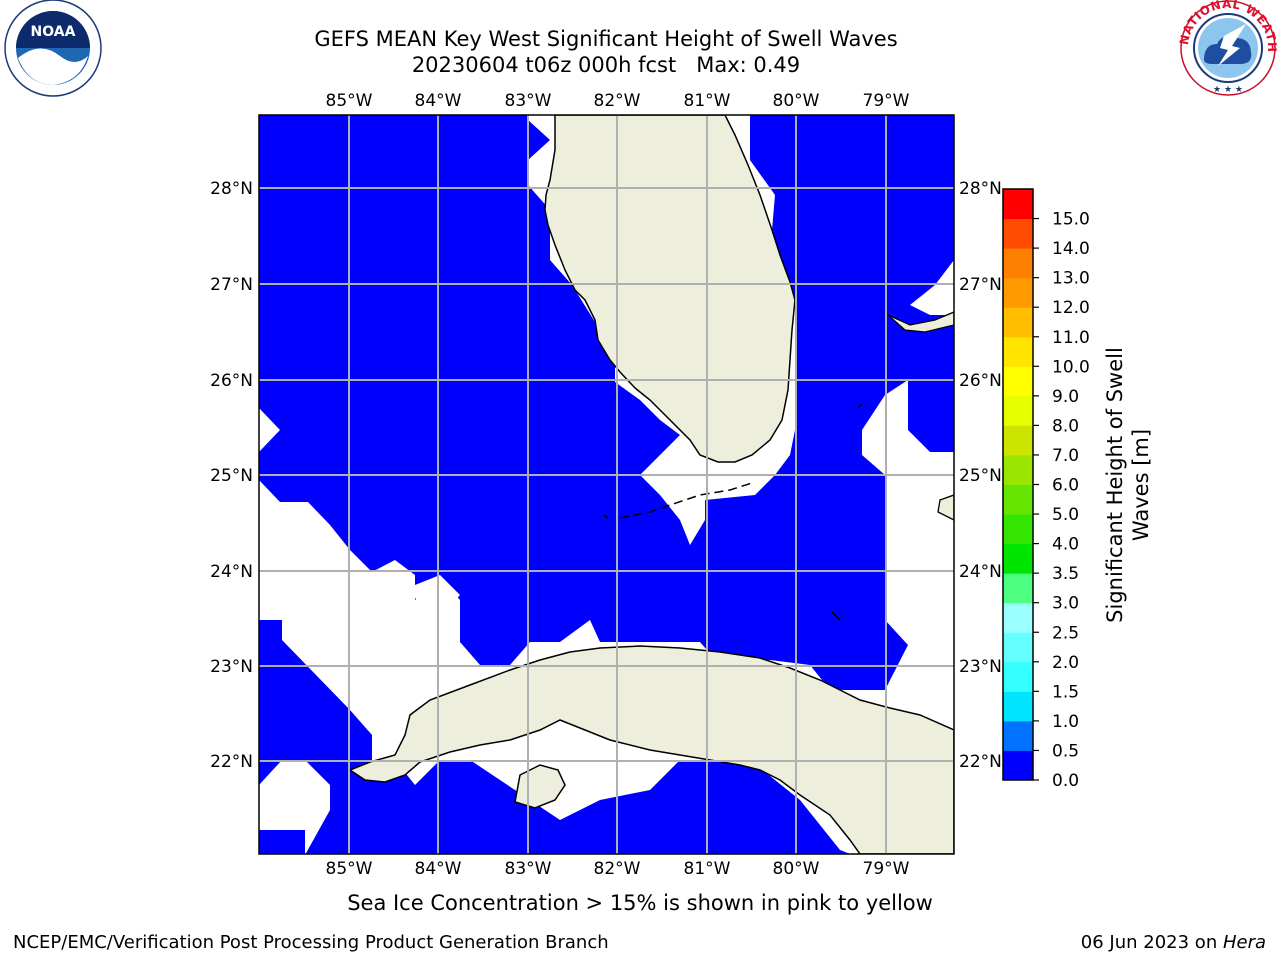  I want to click on colorbar-tick-label: 0.5, so click(1065, 751).